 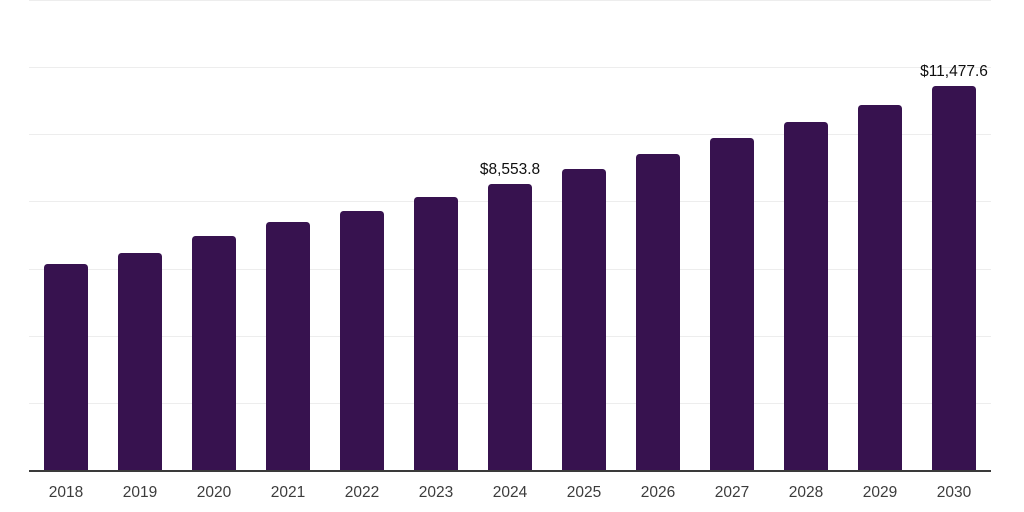 I want to click on bar-2019, so click(x=140, y=362).